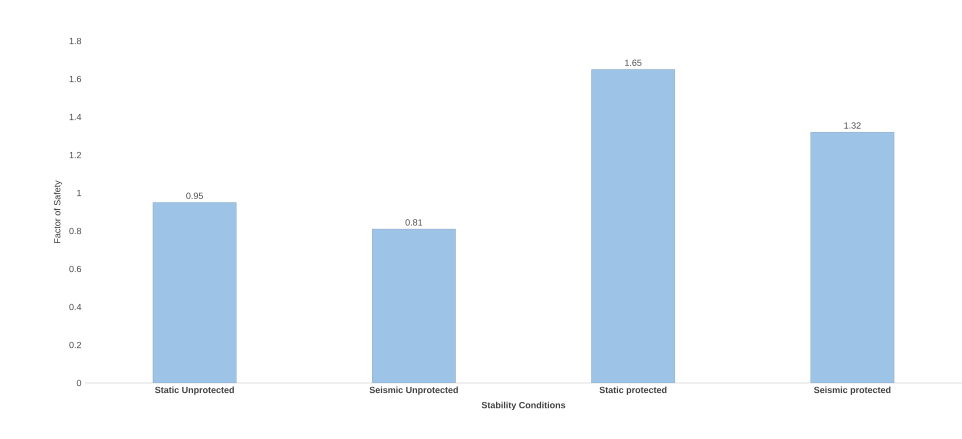 This screenshot has width=962, height=439. I want to click on x-tick-label: Seismic protected, so click(852, 390).